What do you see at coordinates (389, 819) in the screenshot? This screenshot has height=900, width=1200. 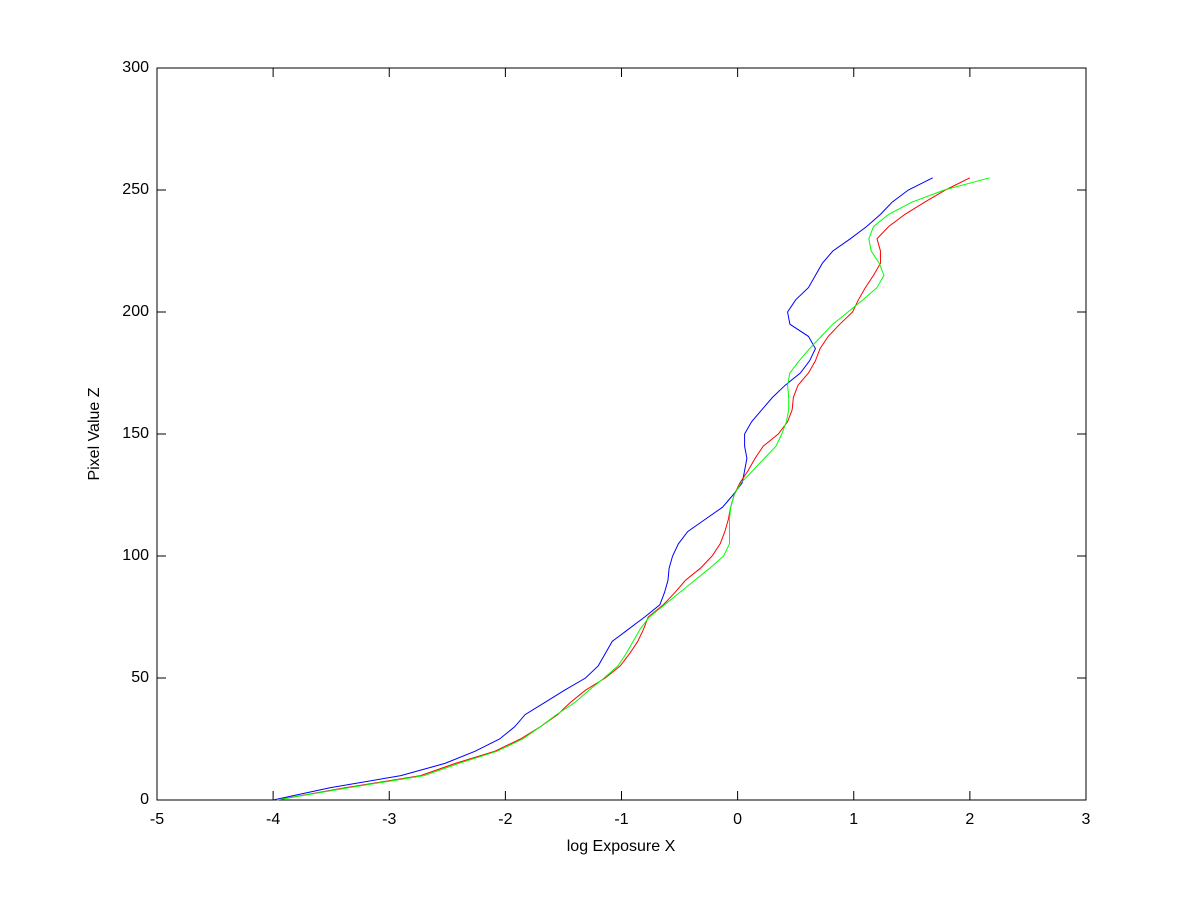 I see `x-tick-label: -3` at bounding box center [389, 819].